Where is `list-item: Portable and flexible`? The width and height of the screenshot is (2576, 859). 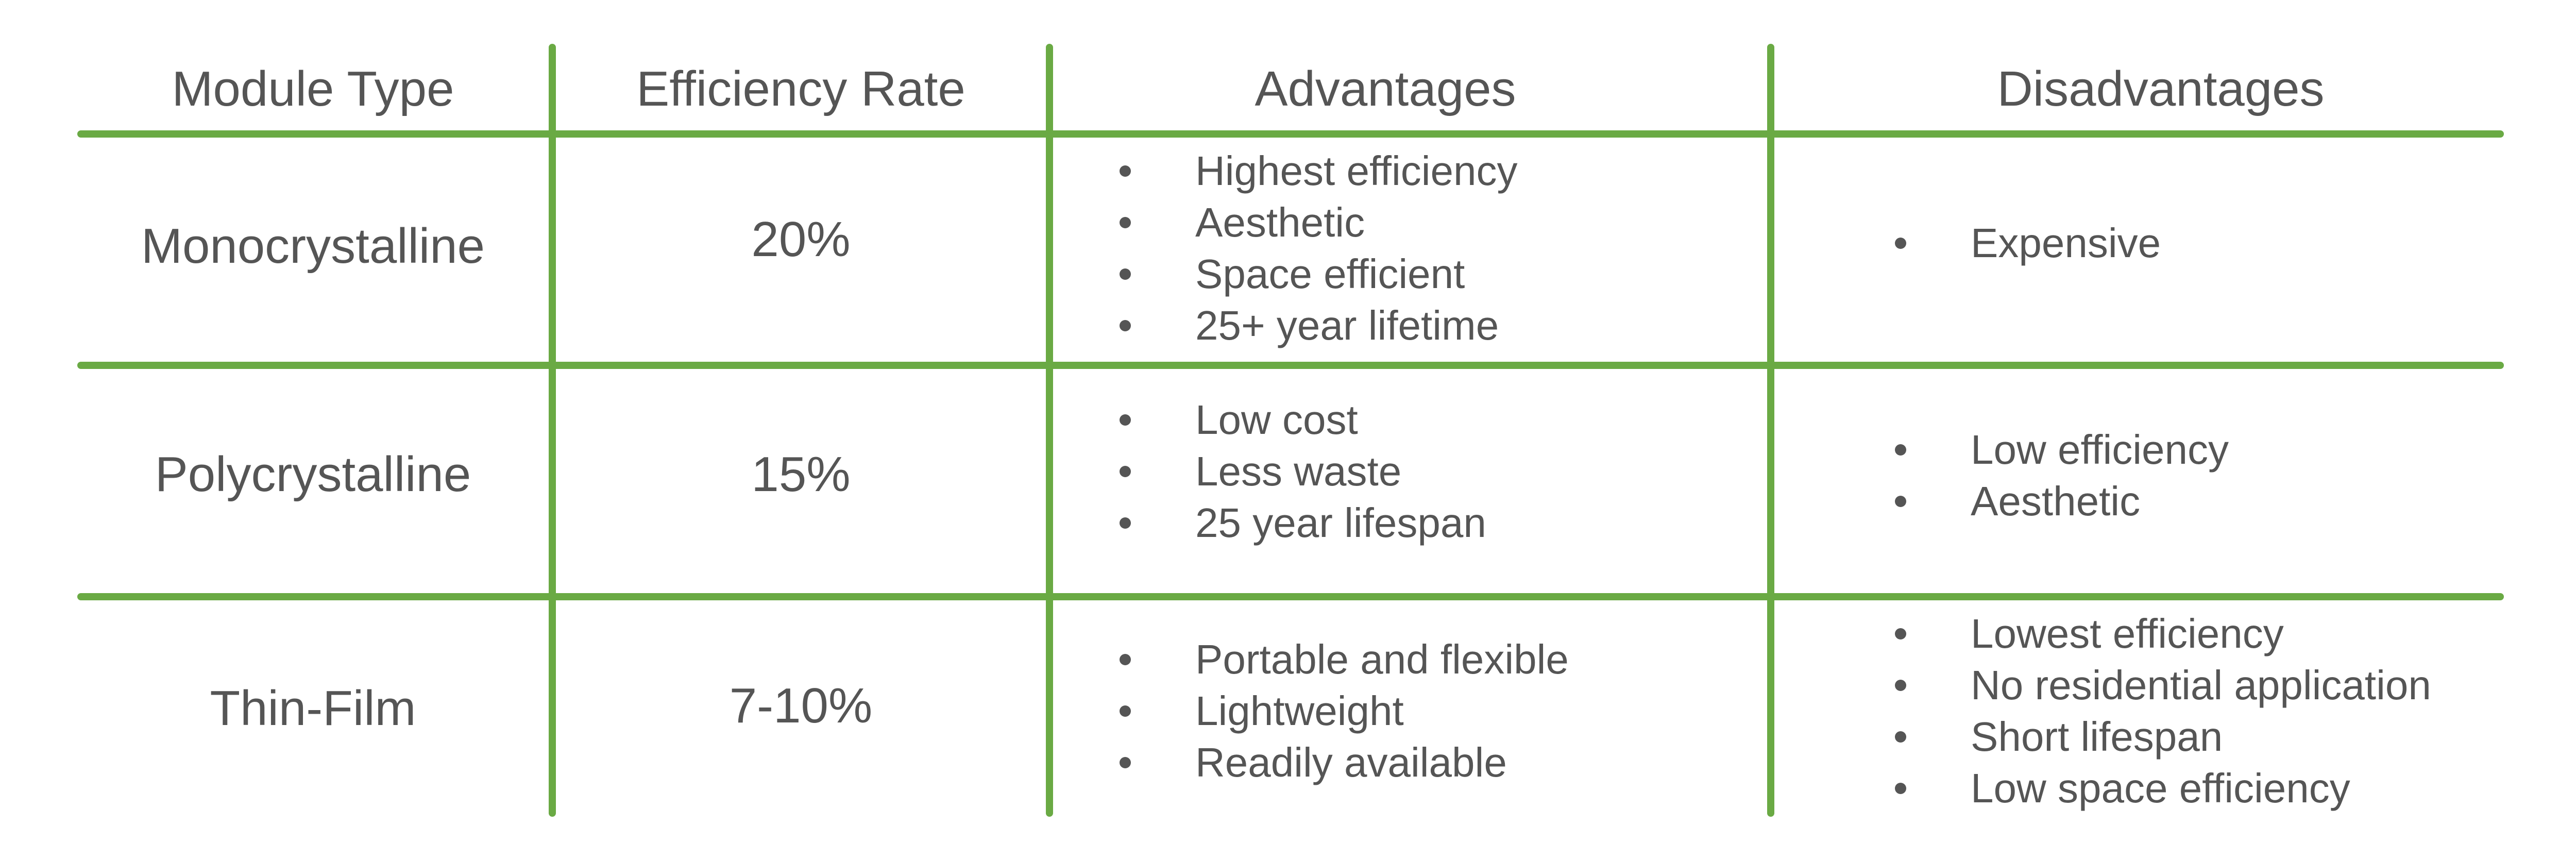
list-item: Portable and flexible is located at coordinates (1342, 659).